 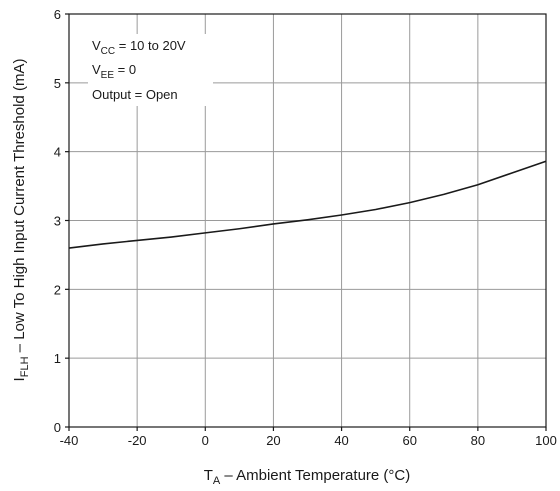 I want to click on y-tick-label: 0, so click(x=57, y=427).